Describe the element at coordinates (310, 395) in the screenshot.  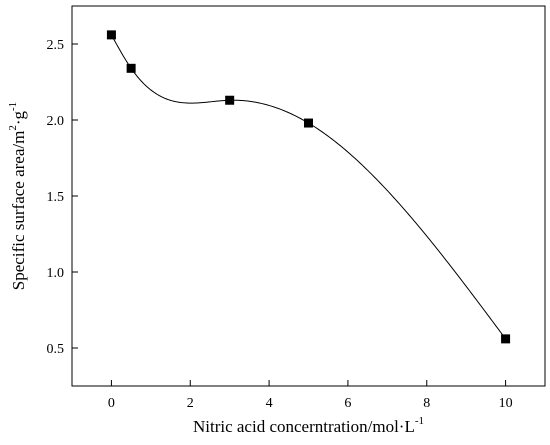
I see `x-ticks: 0 2 4 6 8 10` at that location.